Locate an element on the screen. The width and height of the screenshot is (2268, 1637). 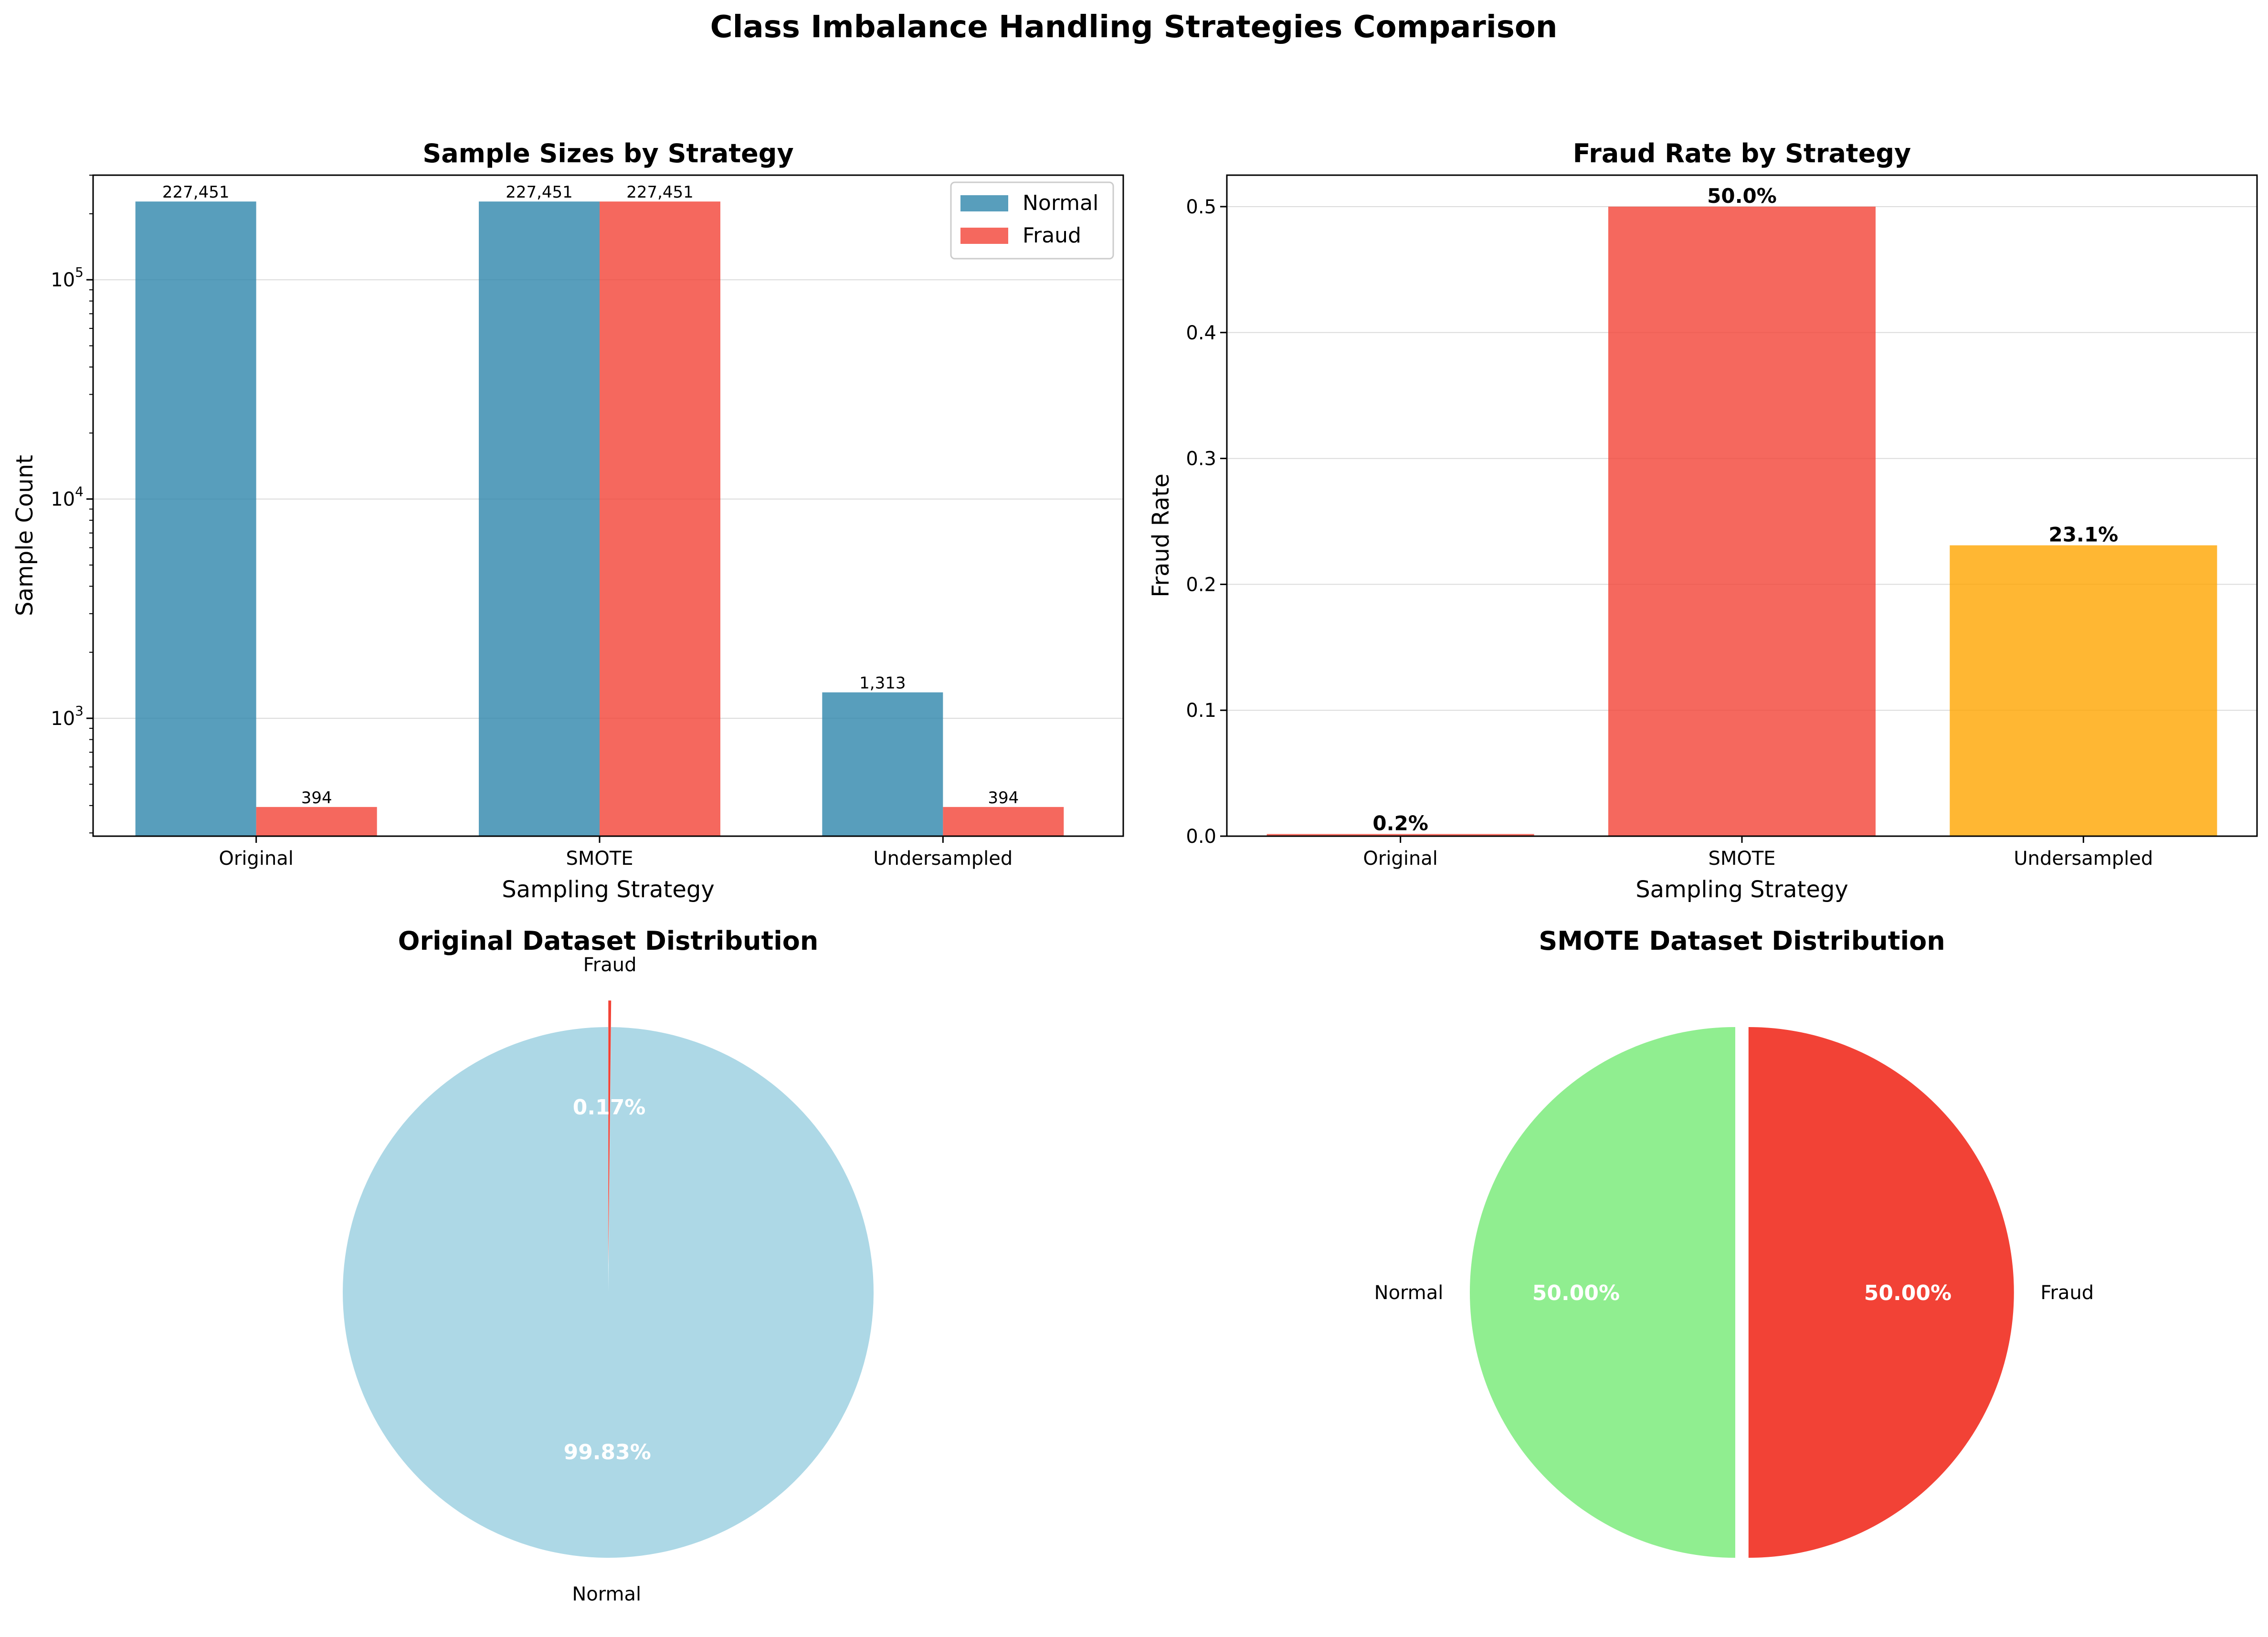
bar-normal-smote is located at coordinates (540, 518).